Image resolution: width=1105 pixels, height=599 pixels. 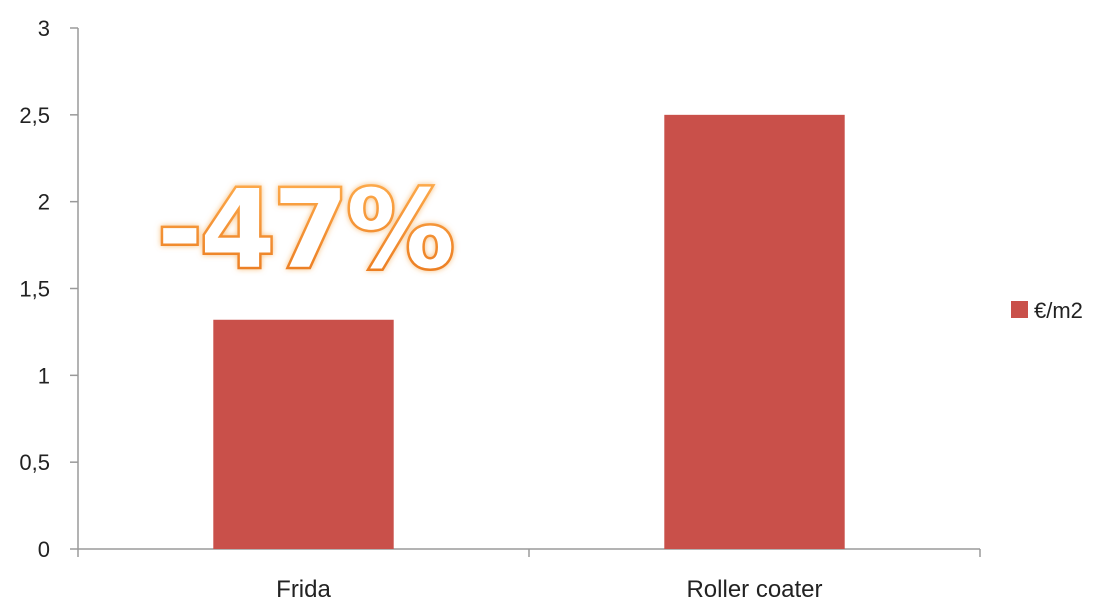 I want to click on y-axis: 0 0,5 1 1,5 2 2,5 3, so click(x=49, y=289).